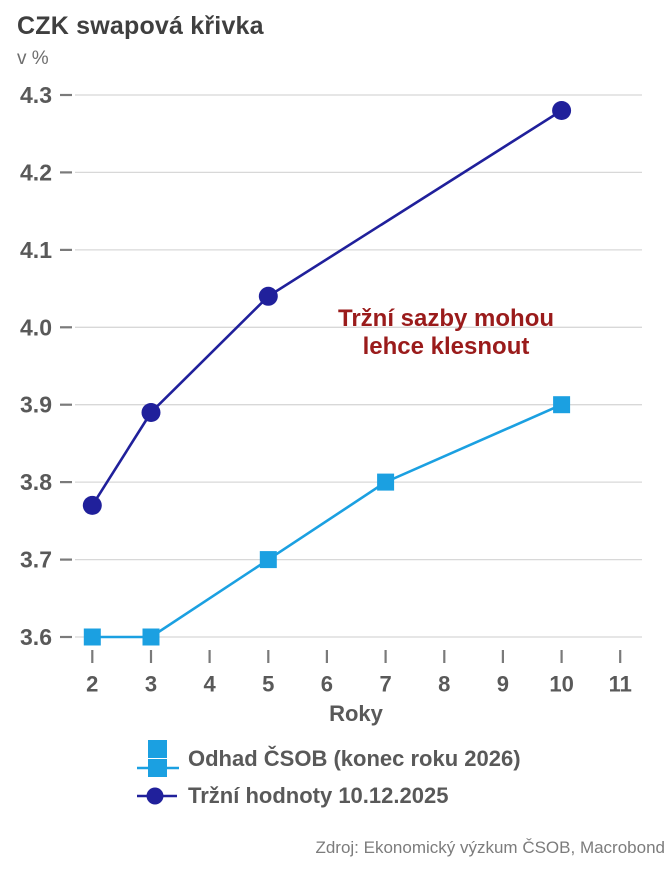  What do you see at coordinates (36, 637) in the screenshot?
I see `y-tick-label: 3.6` at bounding box center [36, 637].